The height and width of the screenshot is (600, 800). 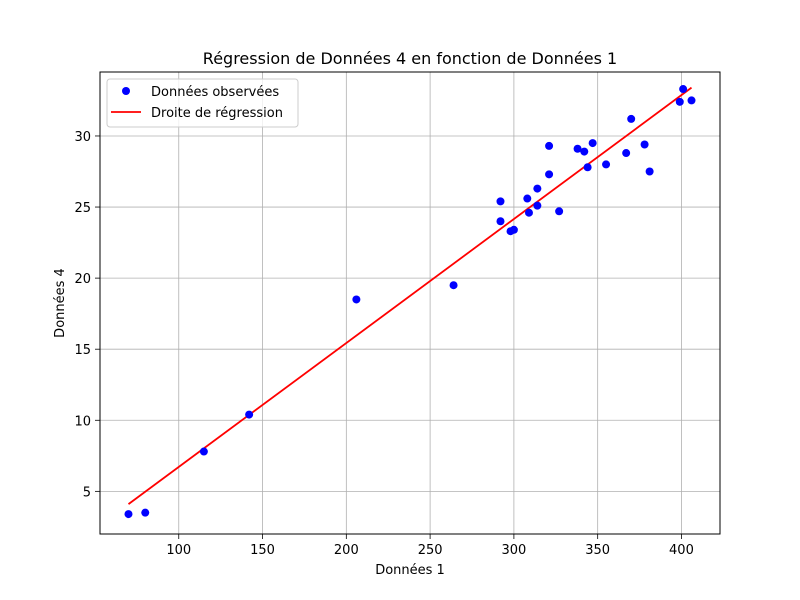 What do you see at coordinates (410, 570) in the screenshot?
I see `x-axis-label: Données 1` at bounding box center [410, 570].